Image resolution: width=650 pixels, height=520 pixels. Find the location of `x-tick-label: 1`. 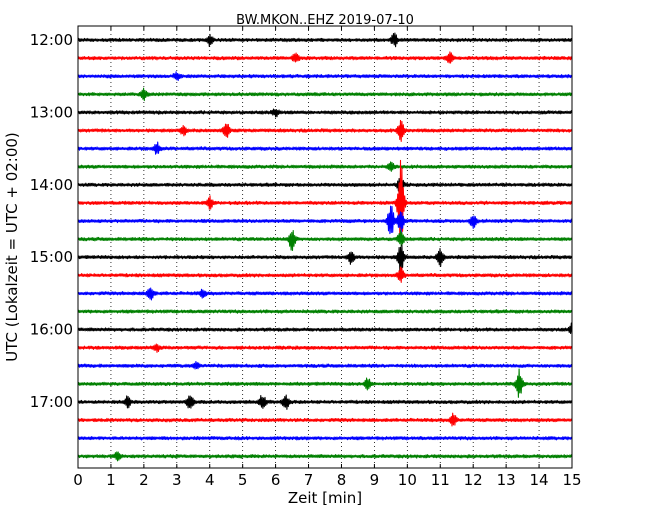

x-tick-label: 1 is located at coordinates (111, 480).